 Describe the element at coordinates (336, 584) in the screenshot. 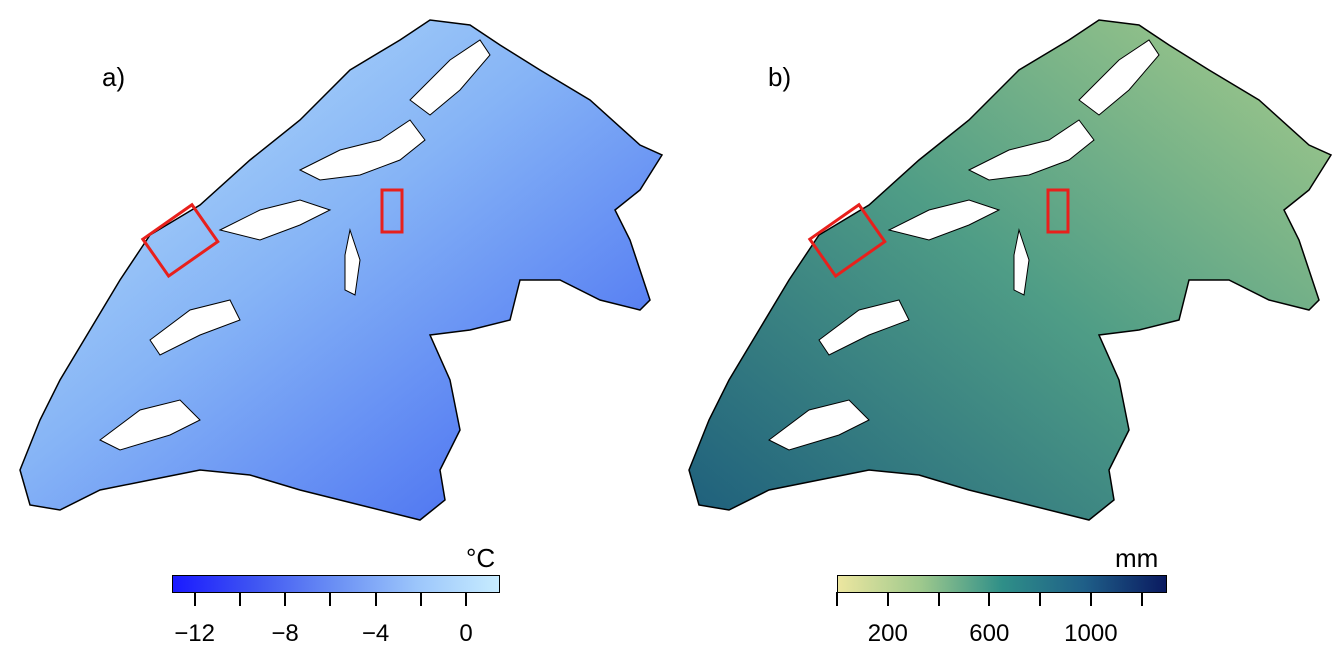

I see `temperature-colorbar` at that location.